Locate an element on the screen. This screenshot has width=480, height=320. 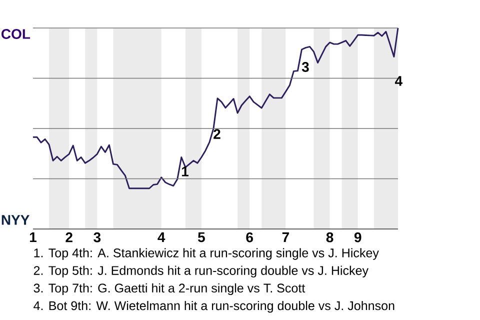
text: 3. Top 7th: G. Gaetti hit a 2-run single vs T. Scott is located at coordinates (170, 289).